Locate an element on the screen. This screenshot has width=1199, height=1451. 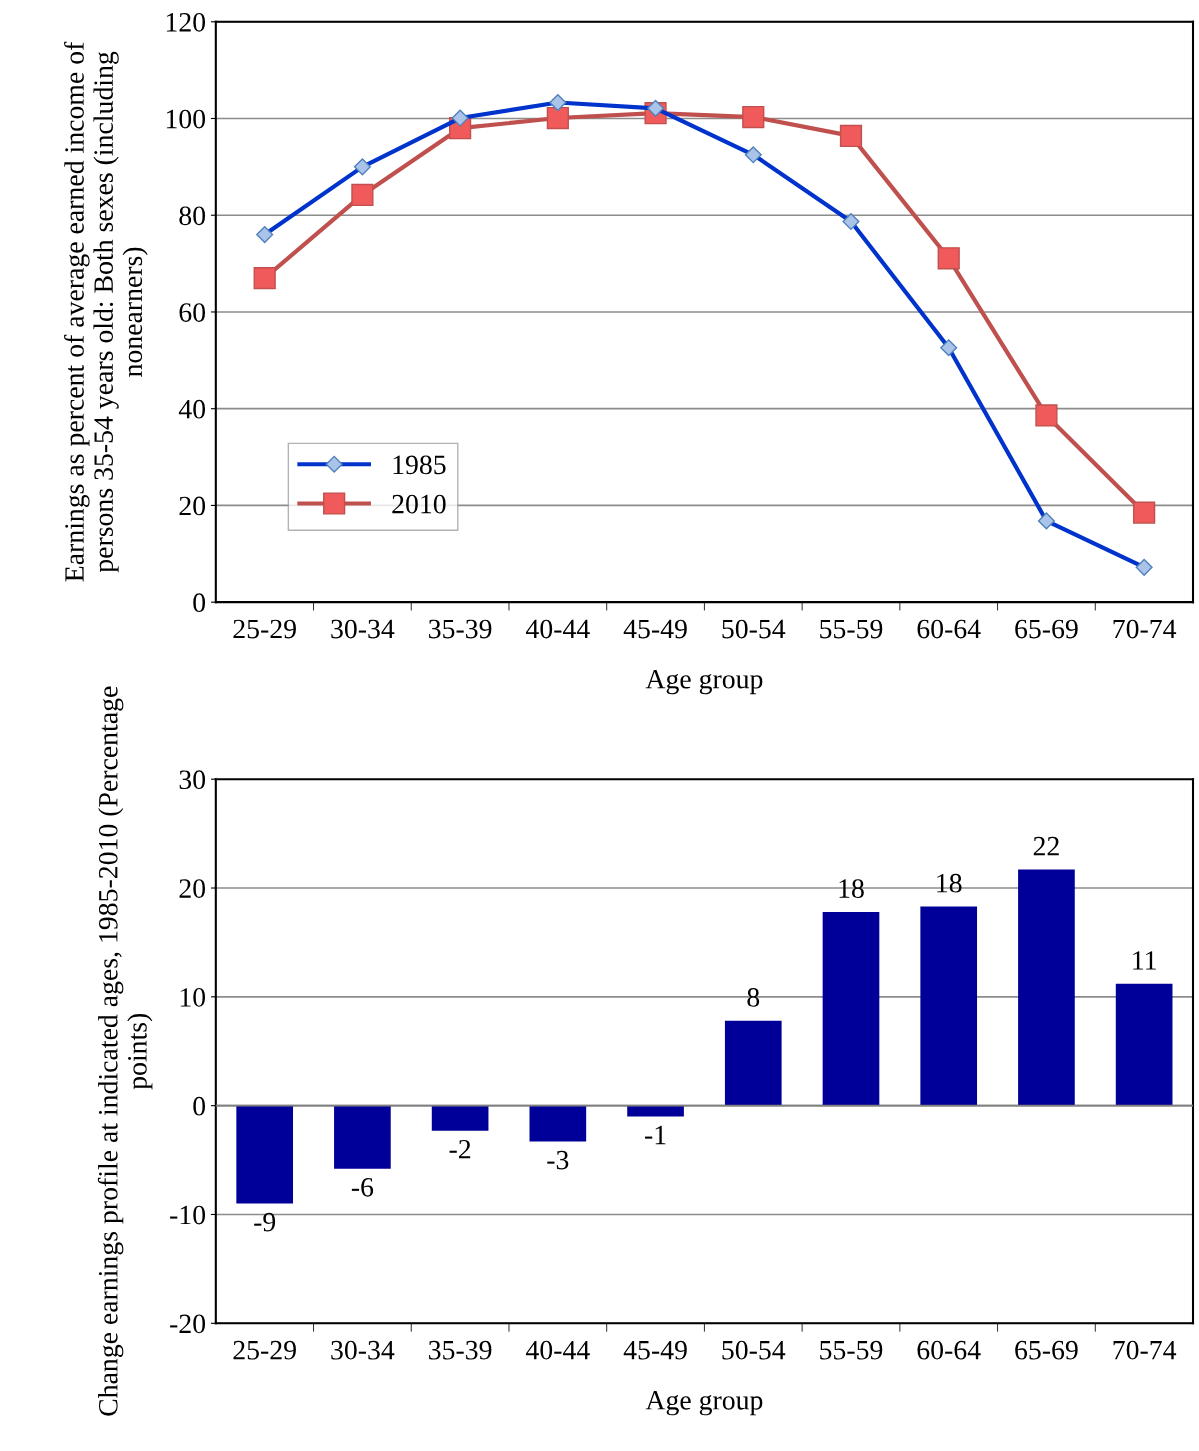
data-label: -1 is located at coordinates (655, 1135).